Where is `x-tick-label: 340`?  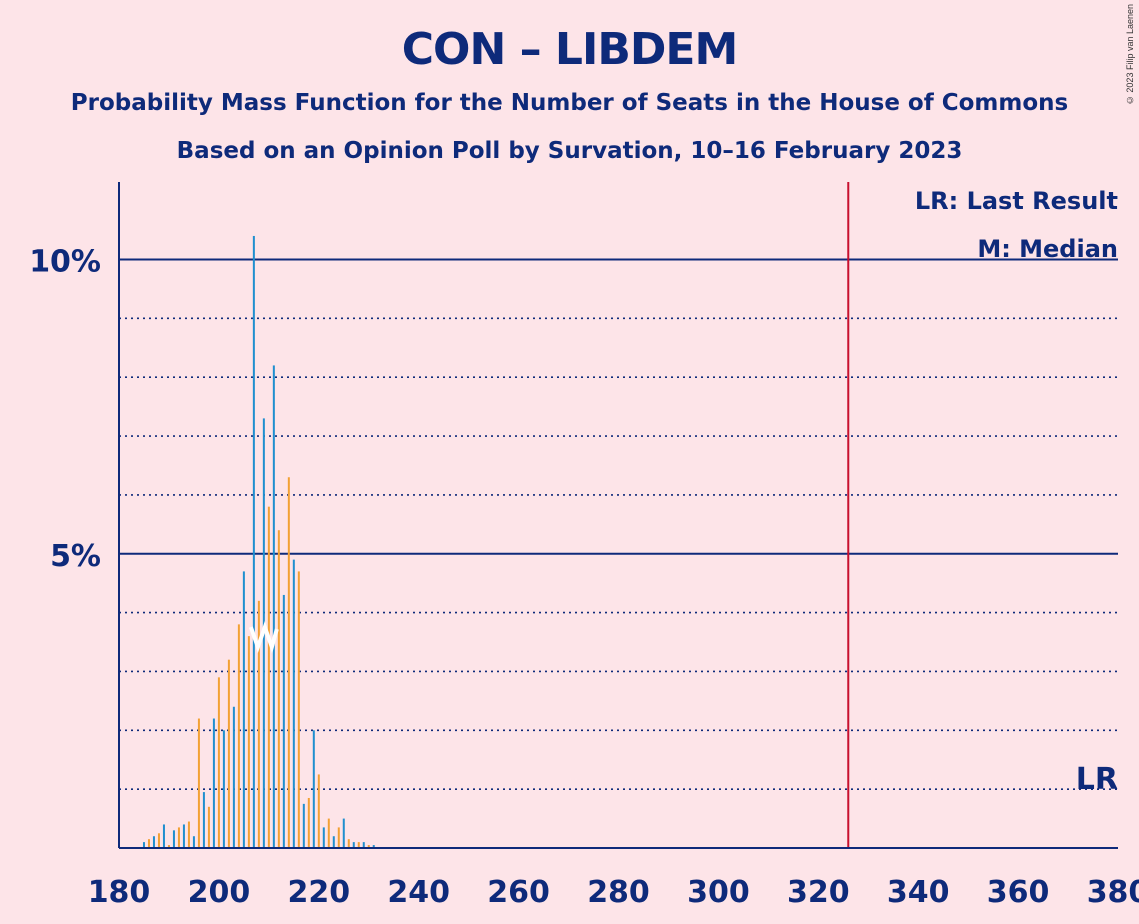
x-tick-label: 340 is located at coordinates (918, 892).